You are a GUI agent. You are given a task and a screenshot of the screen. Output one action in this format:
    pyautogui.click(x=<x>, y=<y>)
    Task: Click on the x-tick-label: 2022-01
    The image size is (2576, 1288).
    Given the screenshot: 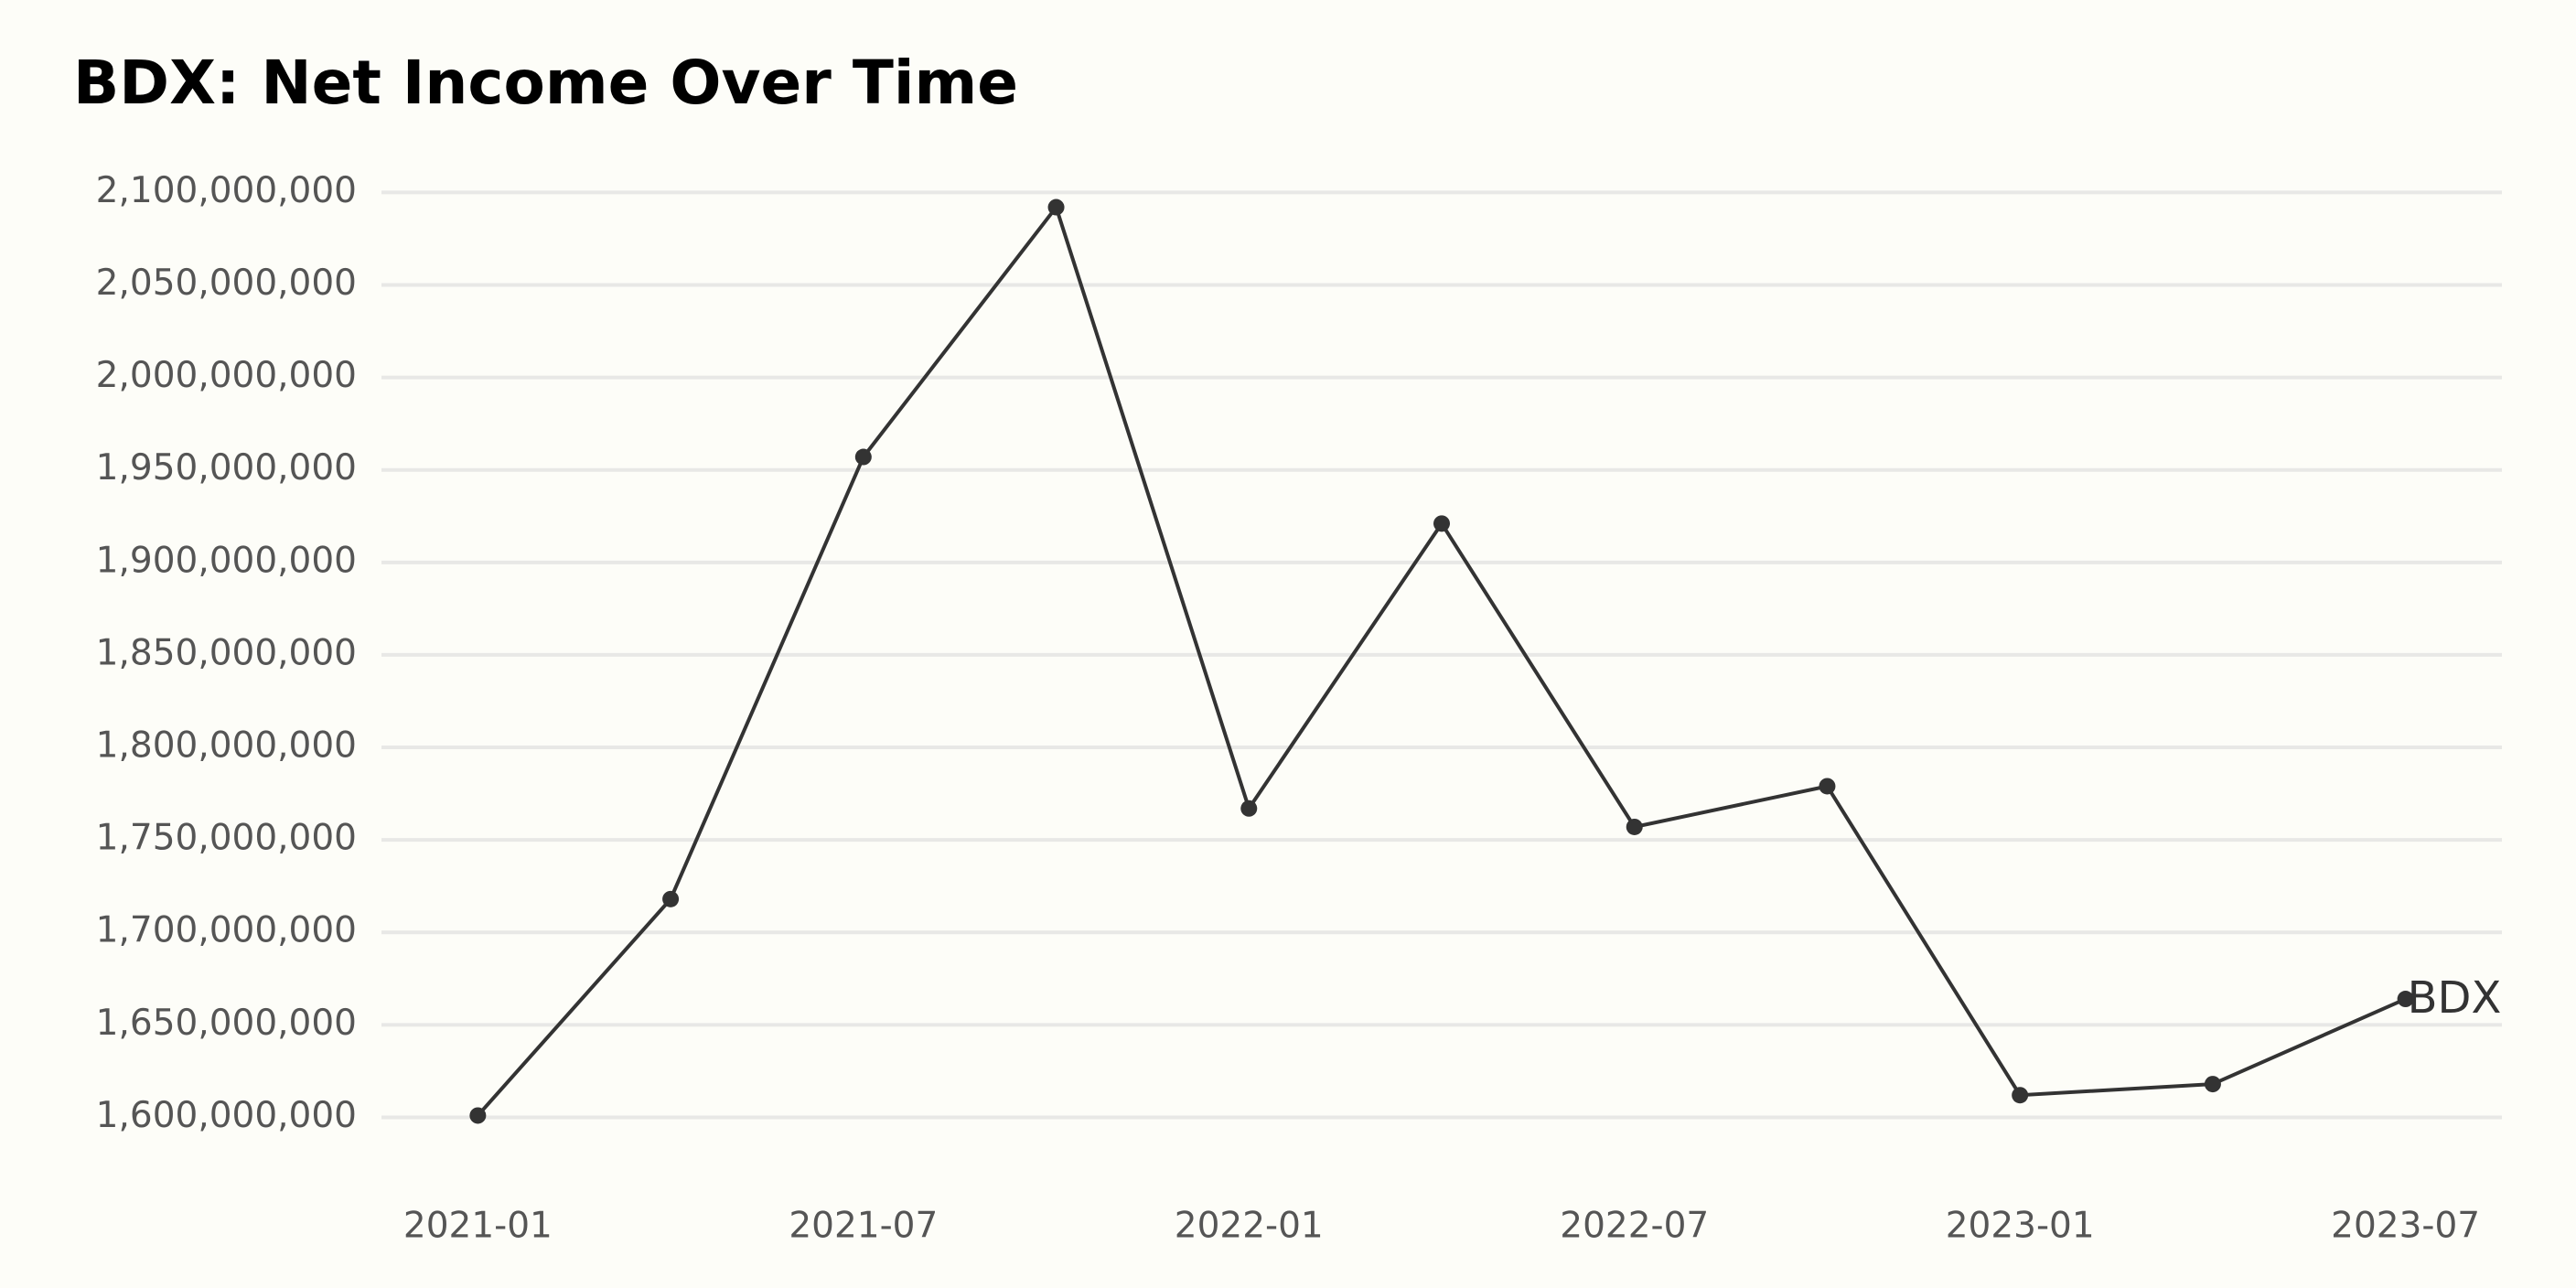 What is the action you would take?
    pyautogui.click(x=1250, y=1227)
    